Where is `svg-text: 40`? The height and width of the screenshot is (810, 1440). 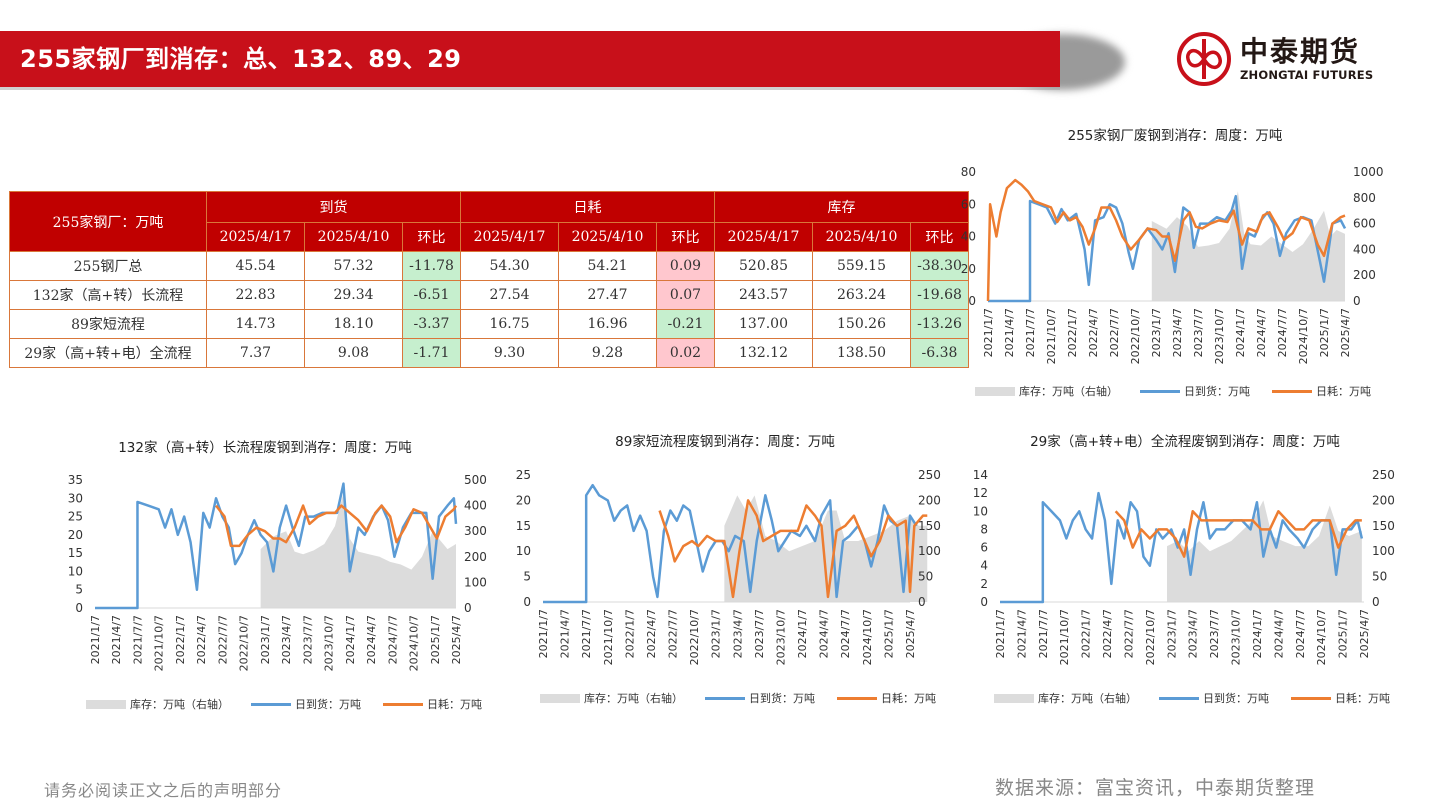 svg-text: 40 is located at coordinates (968, 237).